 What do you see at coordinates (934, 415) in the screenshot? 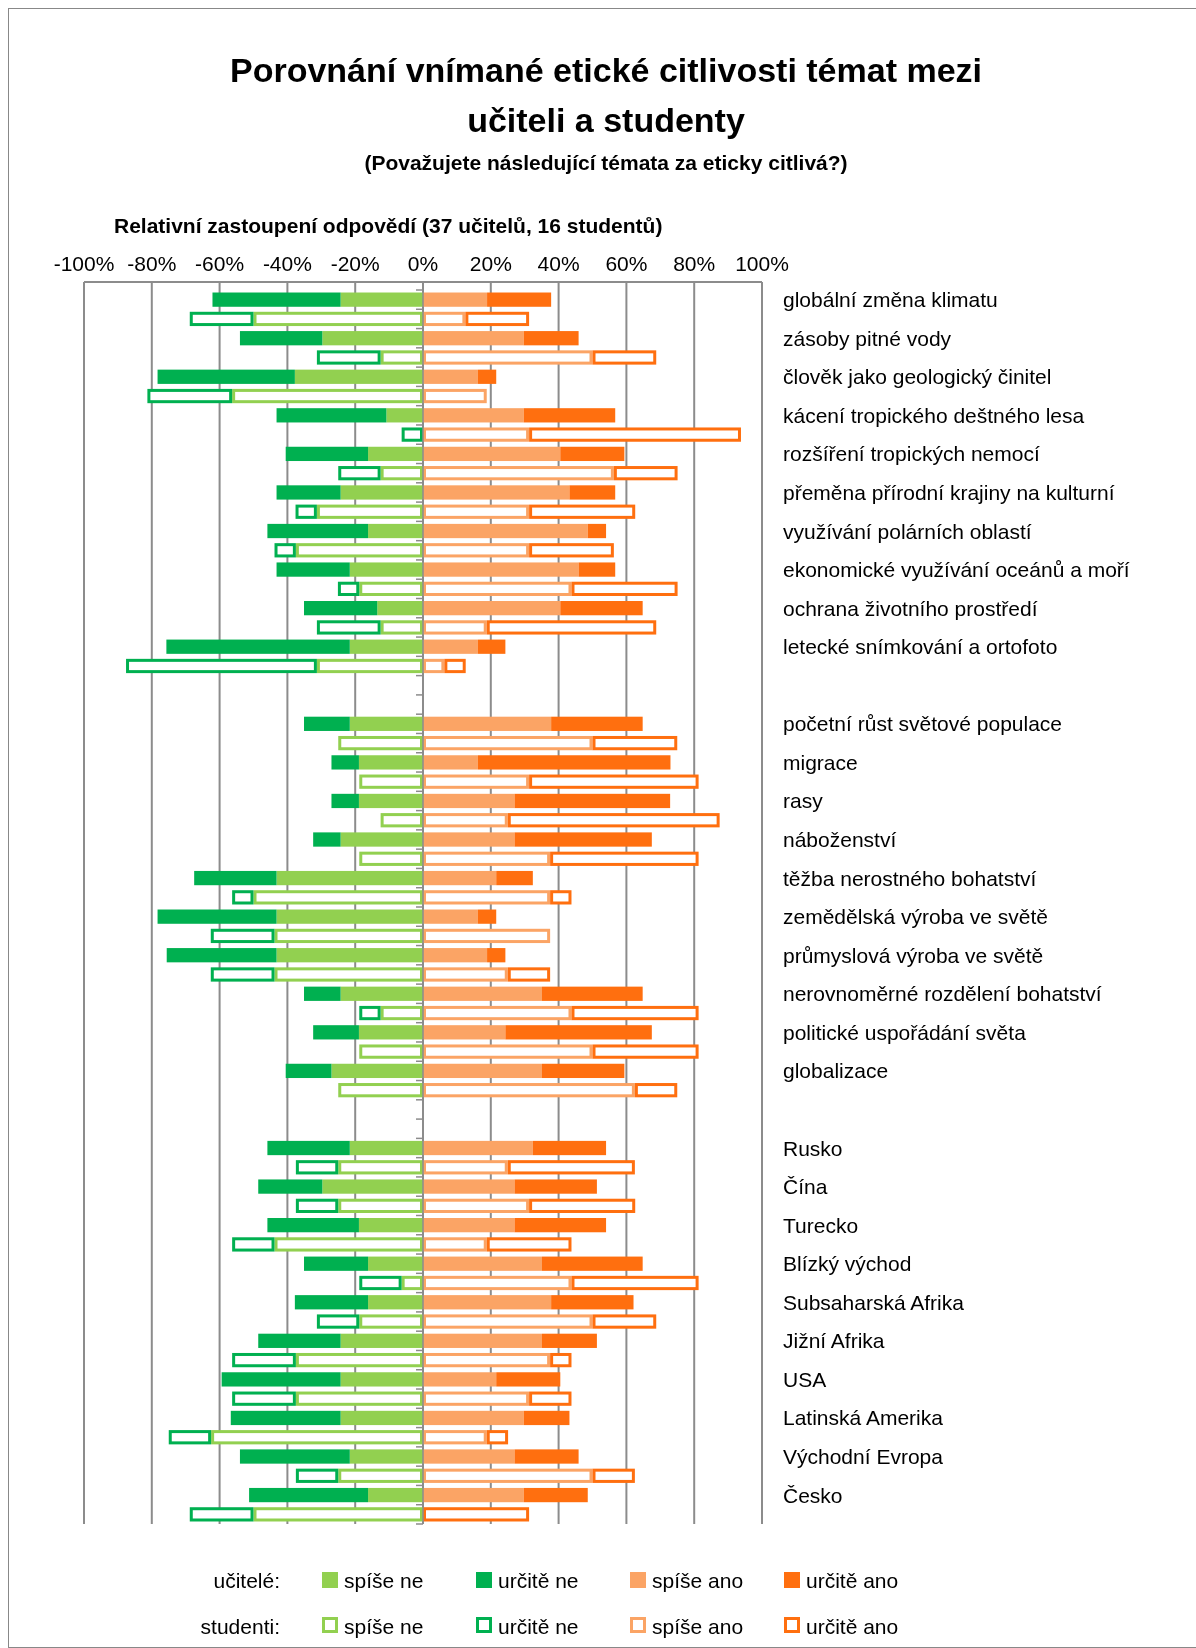
I see `y-tick-label: kácení tropického deštného lesa` at bounding box center [934, 415].